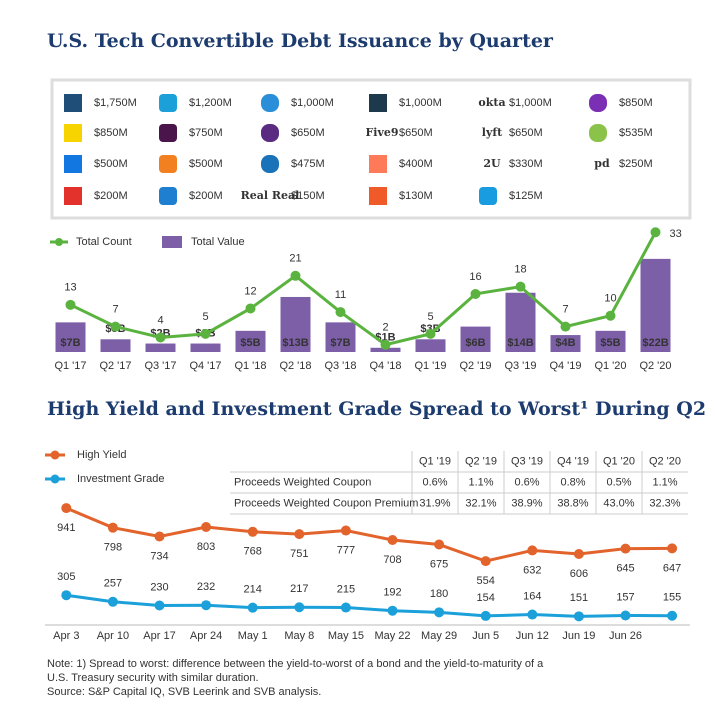  What do you see at coordinates (295, 366) in the screenshot?
I see `x-tick-label: Q2 '18` at bounding box center [295, 366].